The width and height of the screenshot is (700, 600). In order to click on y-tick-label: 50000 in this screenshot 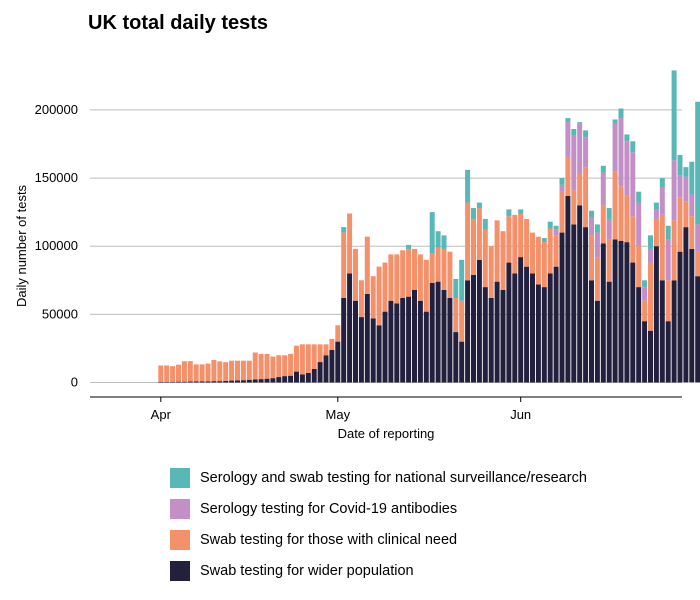, I will do `click(60, 313)`.